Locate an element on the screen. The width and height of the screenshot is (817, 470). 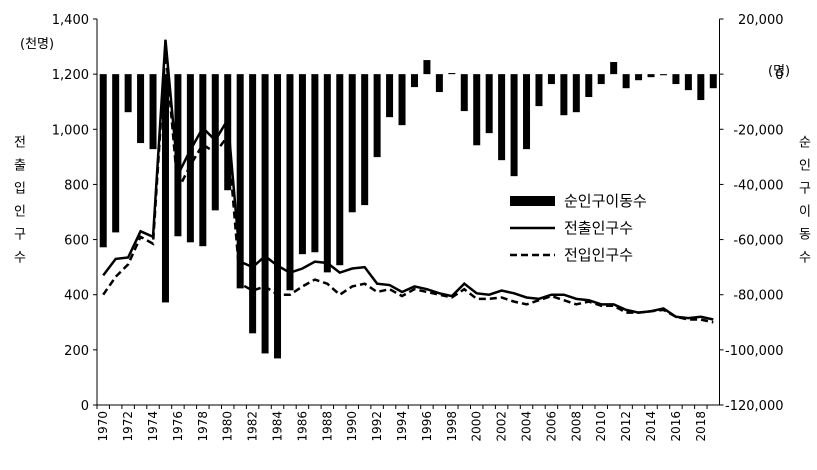
legend-label: 순인구이동수 is located at coordinates (605, 201).